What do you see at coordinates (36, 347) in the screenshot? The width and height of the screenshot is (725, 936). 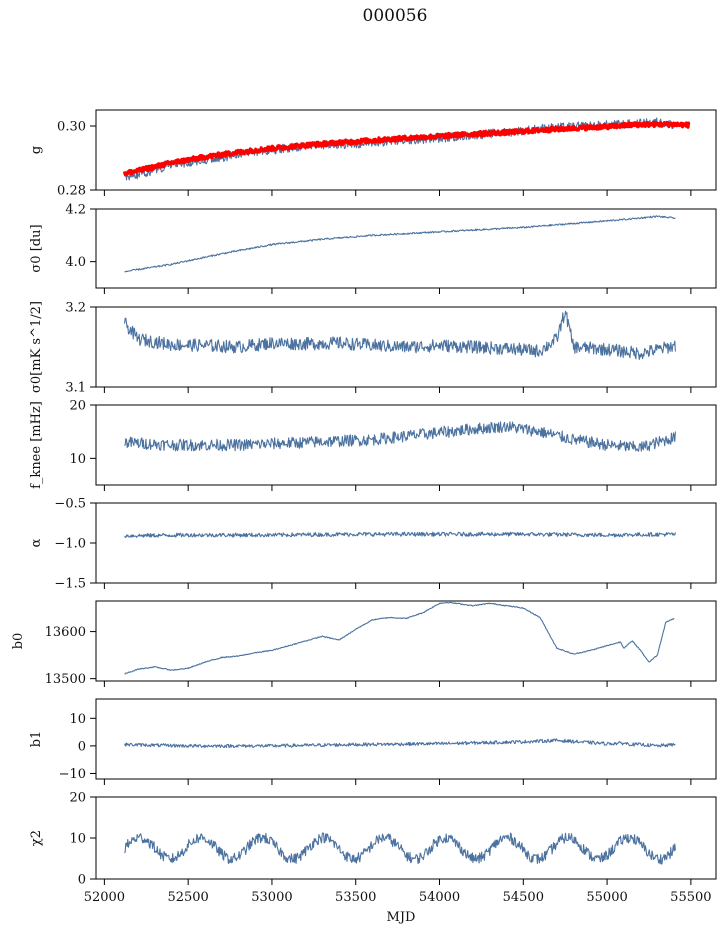 I see `y-axis-label: σ0[mK s^1/2]` at bounding box center [36, 347].